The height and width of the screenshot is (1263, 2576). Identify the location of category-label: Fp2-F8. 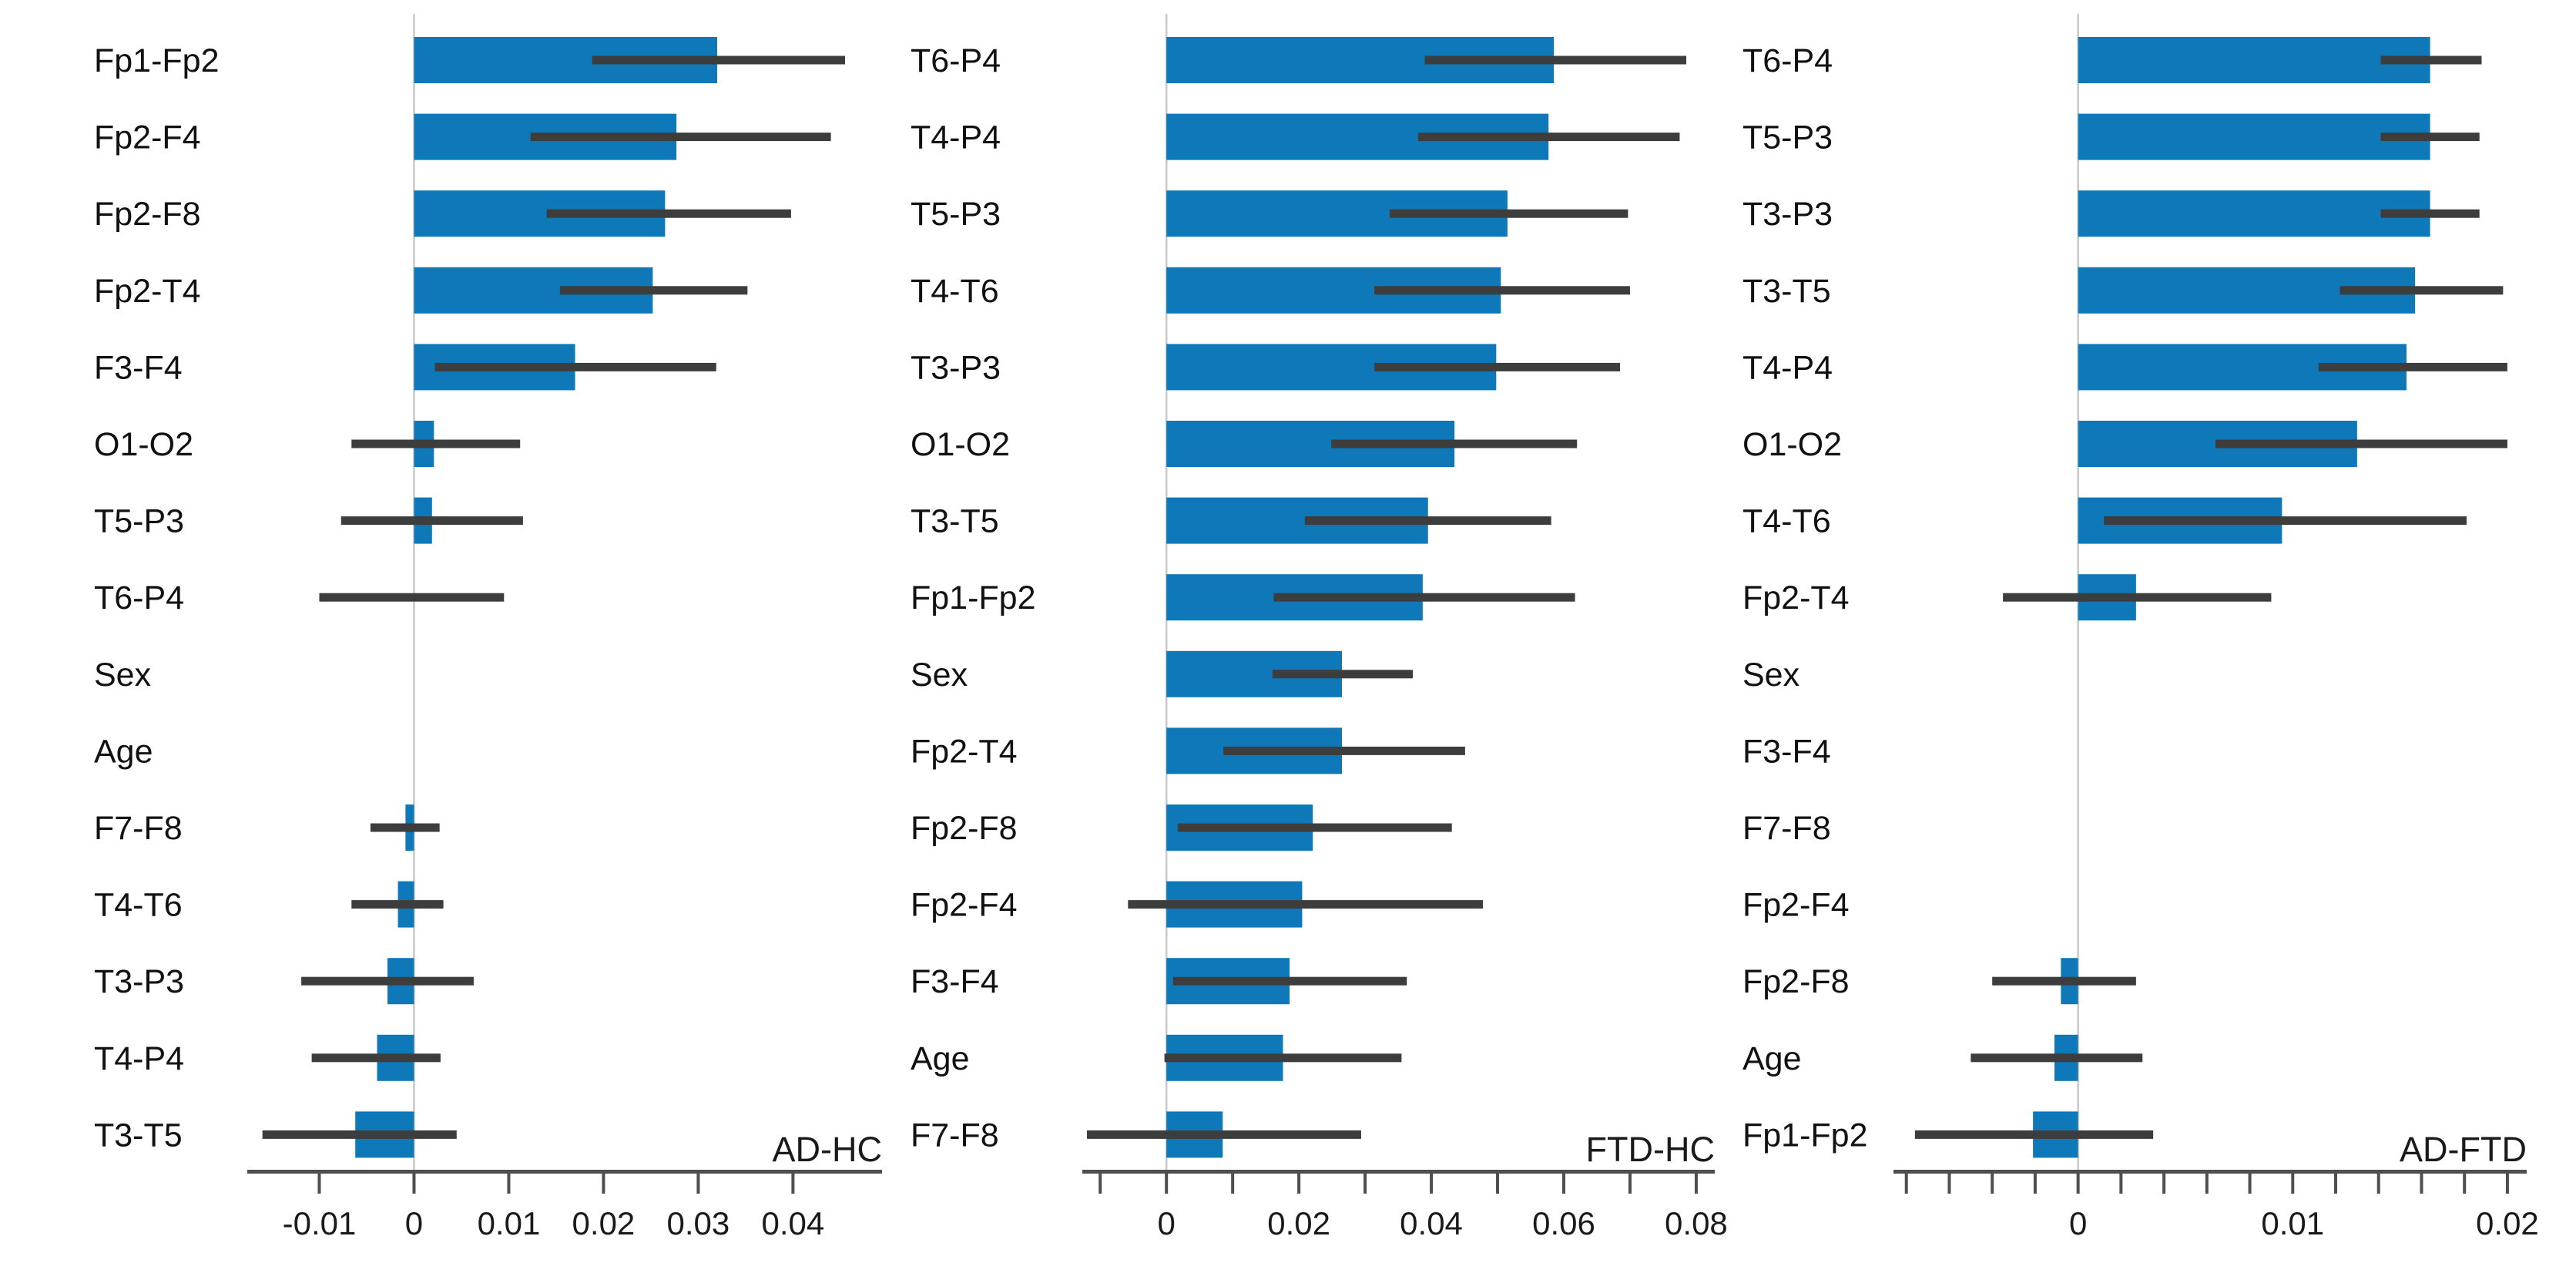
(147, 214).